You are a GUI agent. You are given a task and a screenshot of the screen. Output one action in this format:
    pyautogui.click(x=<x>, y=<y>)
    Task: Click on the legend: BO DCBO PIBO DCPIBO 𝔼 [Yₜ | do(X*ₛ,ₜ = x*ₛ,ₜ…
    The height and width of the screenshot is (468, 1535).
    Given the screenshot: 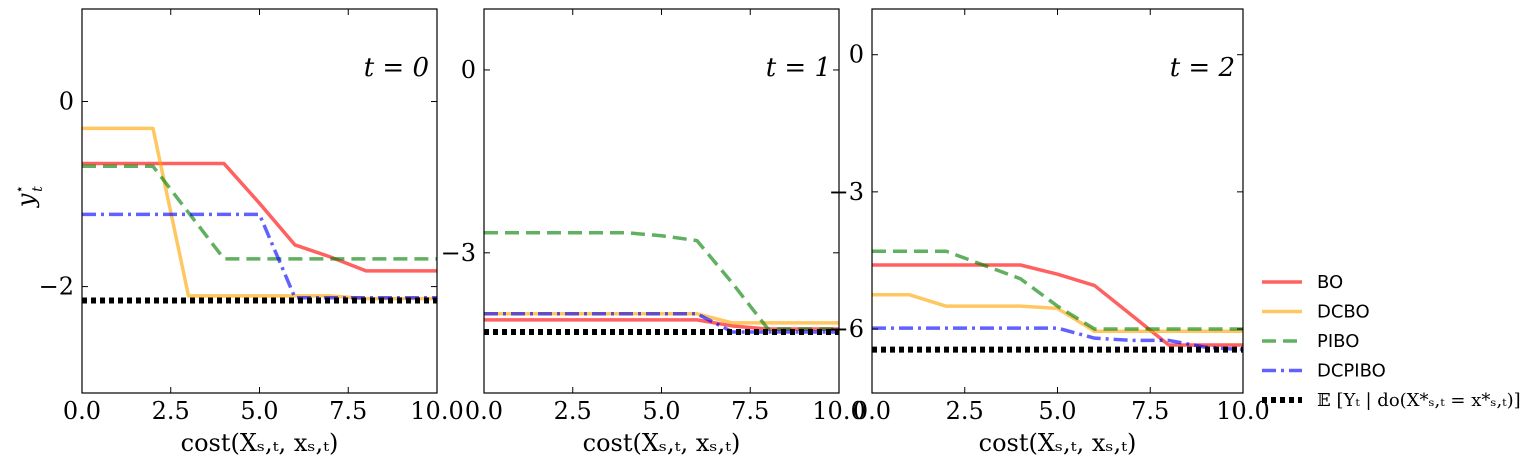 What is the action you would take?
    pyautogui.click(x=1391, y=341)
    